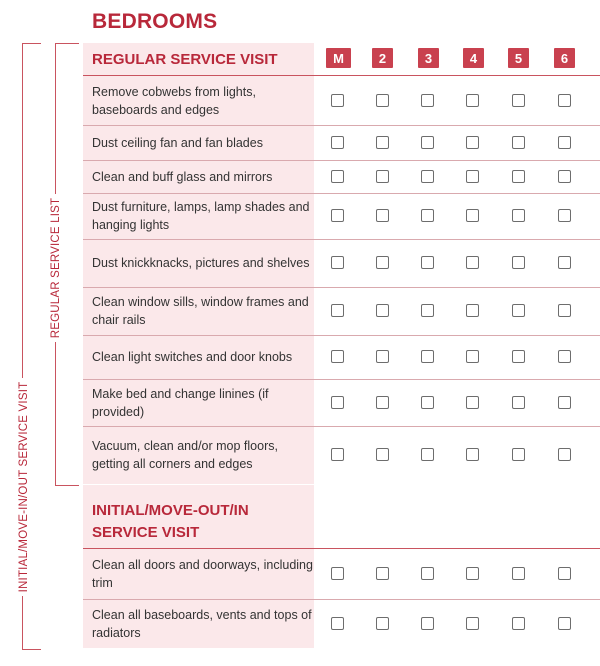 This screenshot has width=600, height=666. What do you see at coordinates (56, 268) in the screenshot?
I see `inner-side-label: REGULAR SERVICE LIST` at bounding box center [56, 268].